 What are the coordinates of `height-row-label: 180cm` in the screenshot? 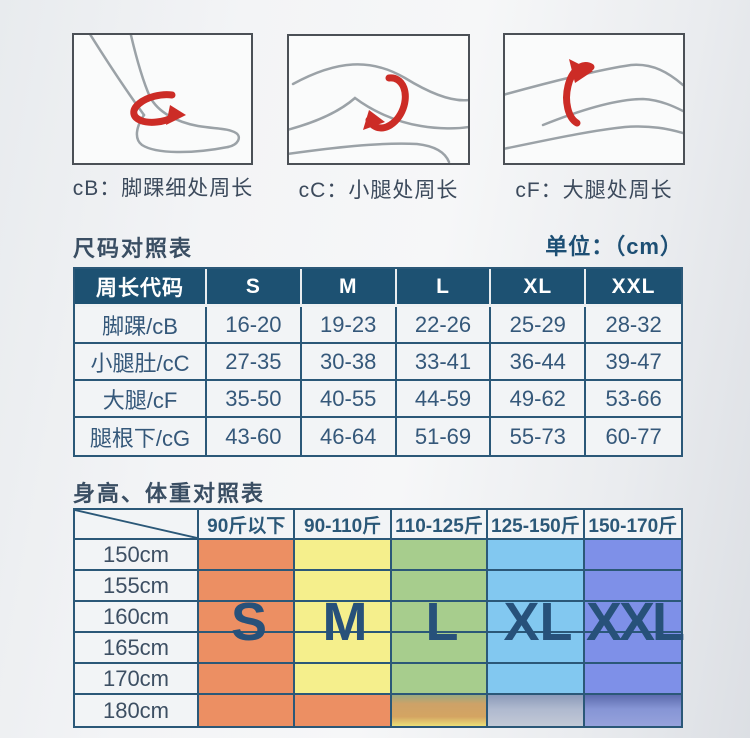 It's located at (137, 710).